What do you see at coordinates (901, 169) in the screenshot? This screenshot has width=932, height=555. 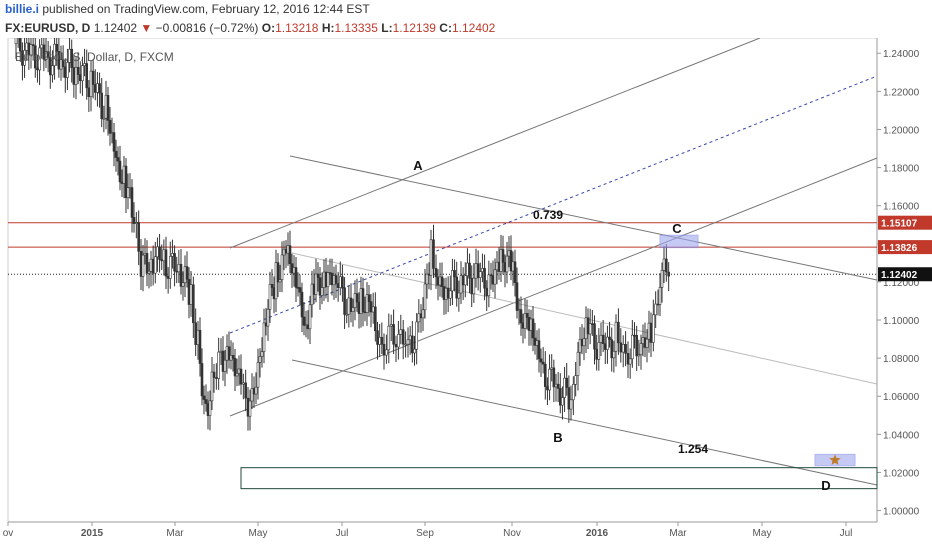 I see `price-axis-label: 1.18000` at bounding box center [901, 169].